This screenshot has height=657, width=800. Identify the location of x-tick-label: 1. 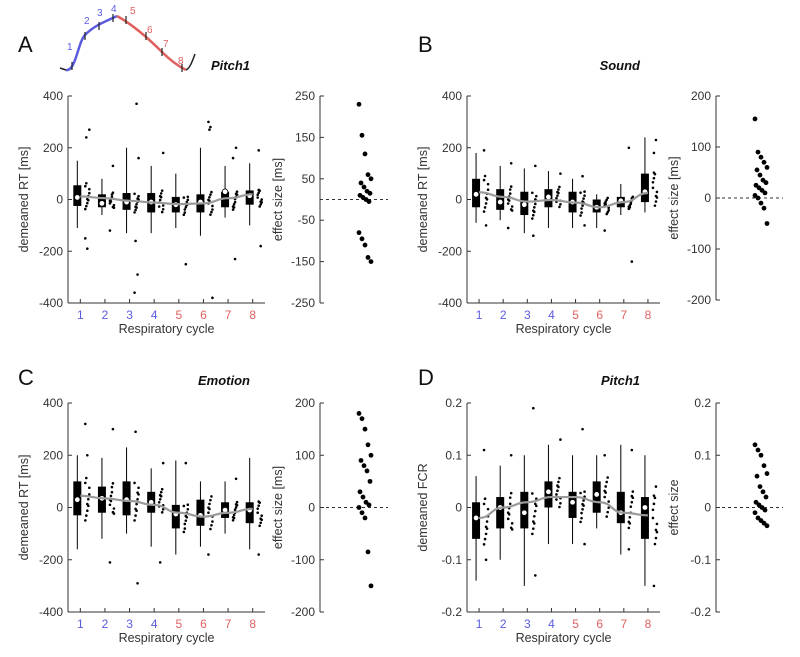
(80, 315).